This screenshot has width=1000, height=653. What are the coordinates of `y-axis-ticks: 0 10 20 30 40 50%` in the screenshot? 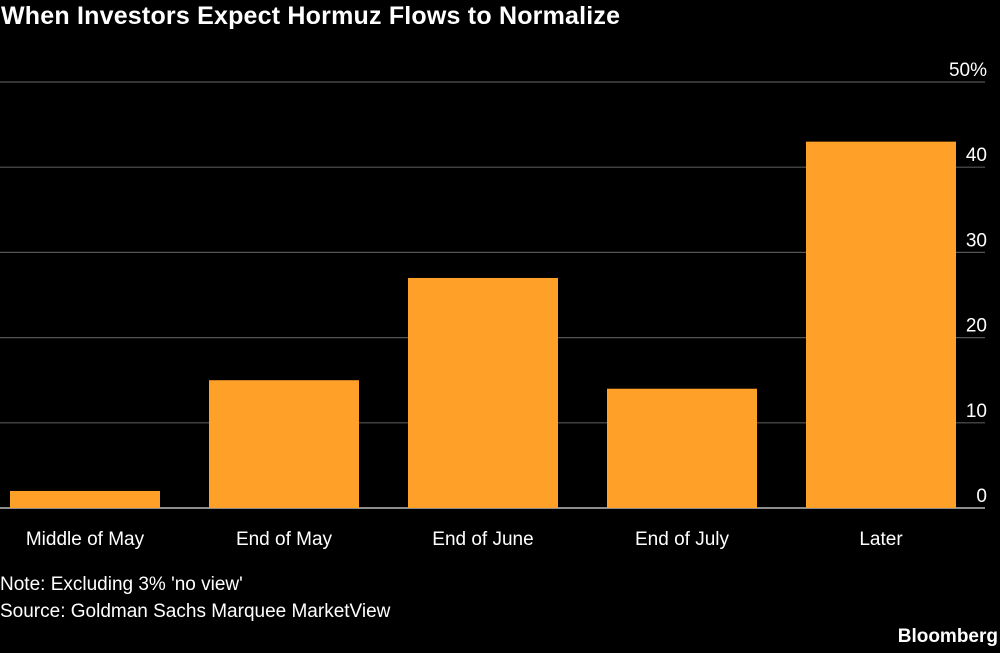 It's located at (968, 283).